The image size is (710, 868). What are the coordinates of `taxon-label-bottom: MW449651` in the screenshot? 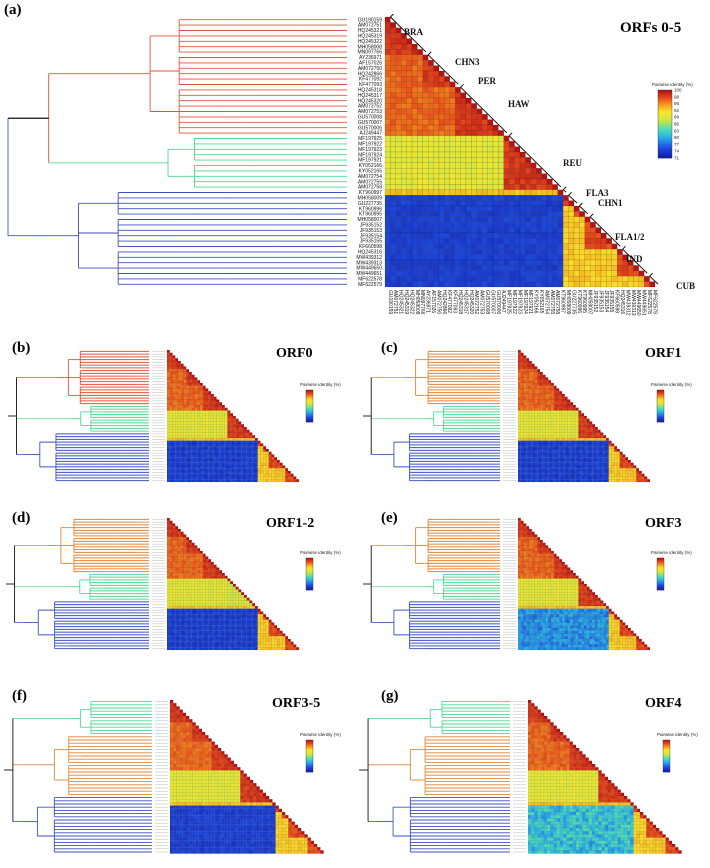 It's located at (644, 303).